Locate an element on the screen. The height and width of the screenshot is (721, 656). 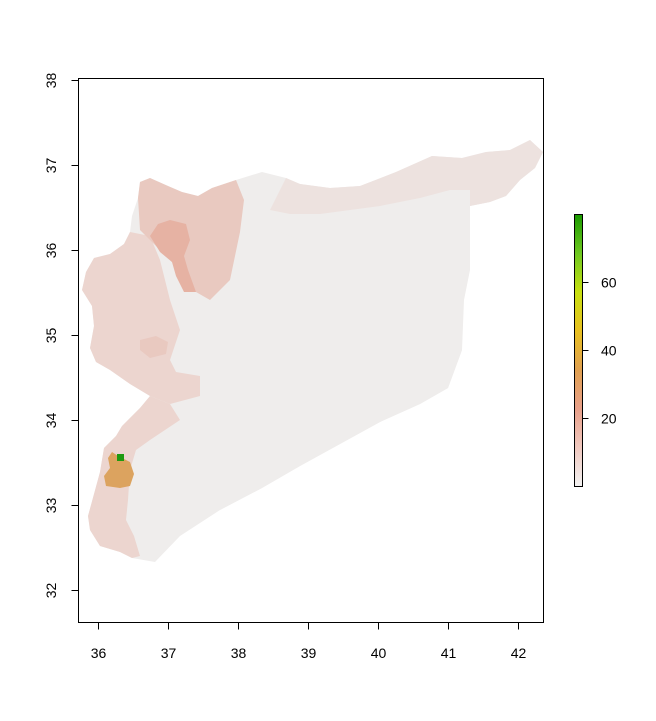
x-tick-label: 39 is located at coordinates (309, 653).